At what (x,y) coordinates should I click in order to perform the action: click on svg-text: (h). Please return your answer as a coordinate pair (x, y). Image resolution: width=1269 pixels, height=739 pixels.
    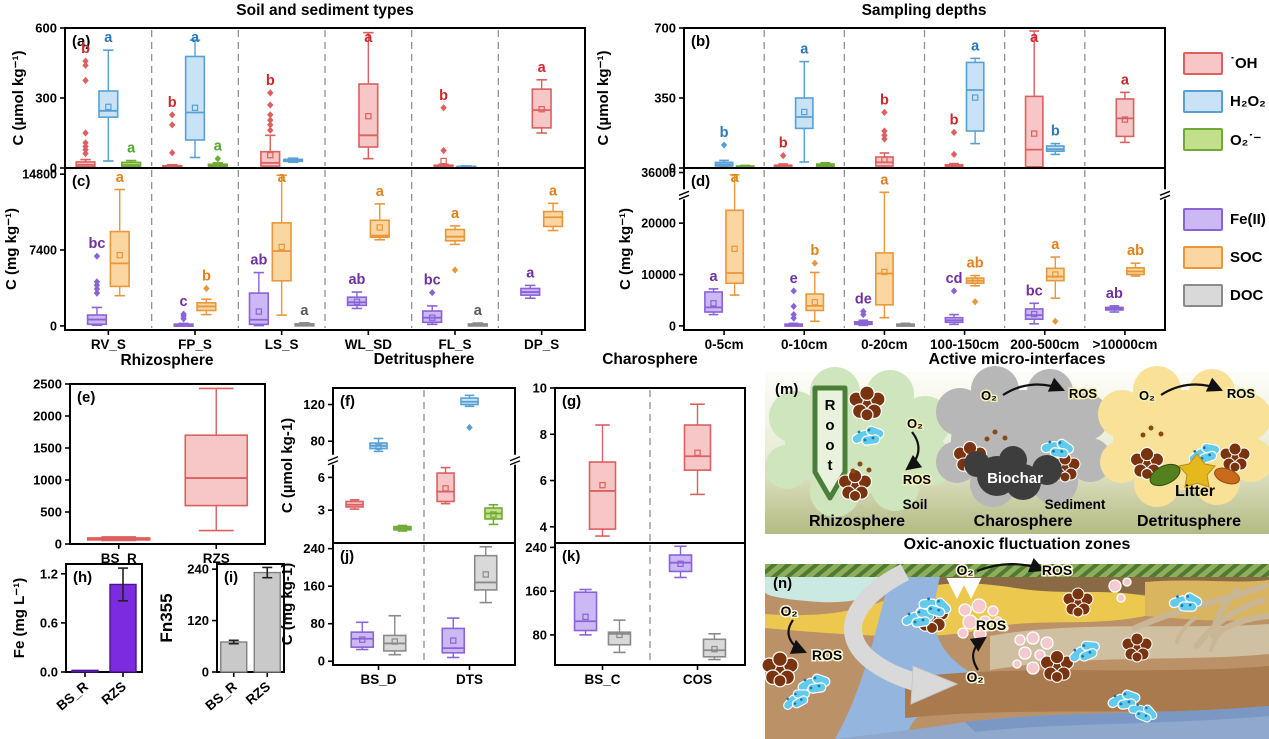
    Looking at the image, I should click on (82, 577).